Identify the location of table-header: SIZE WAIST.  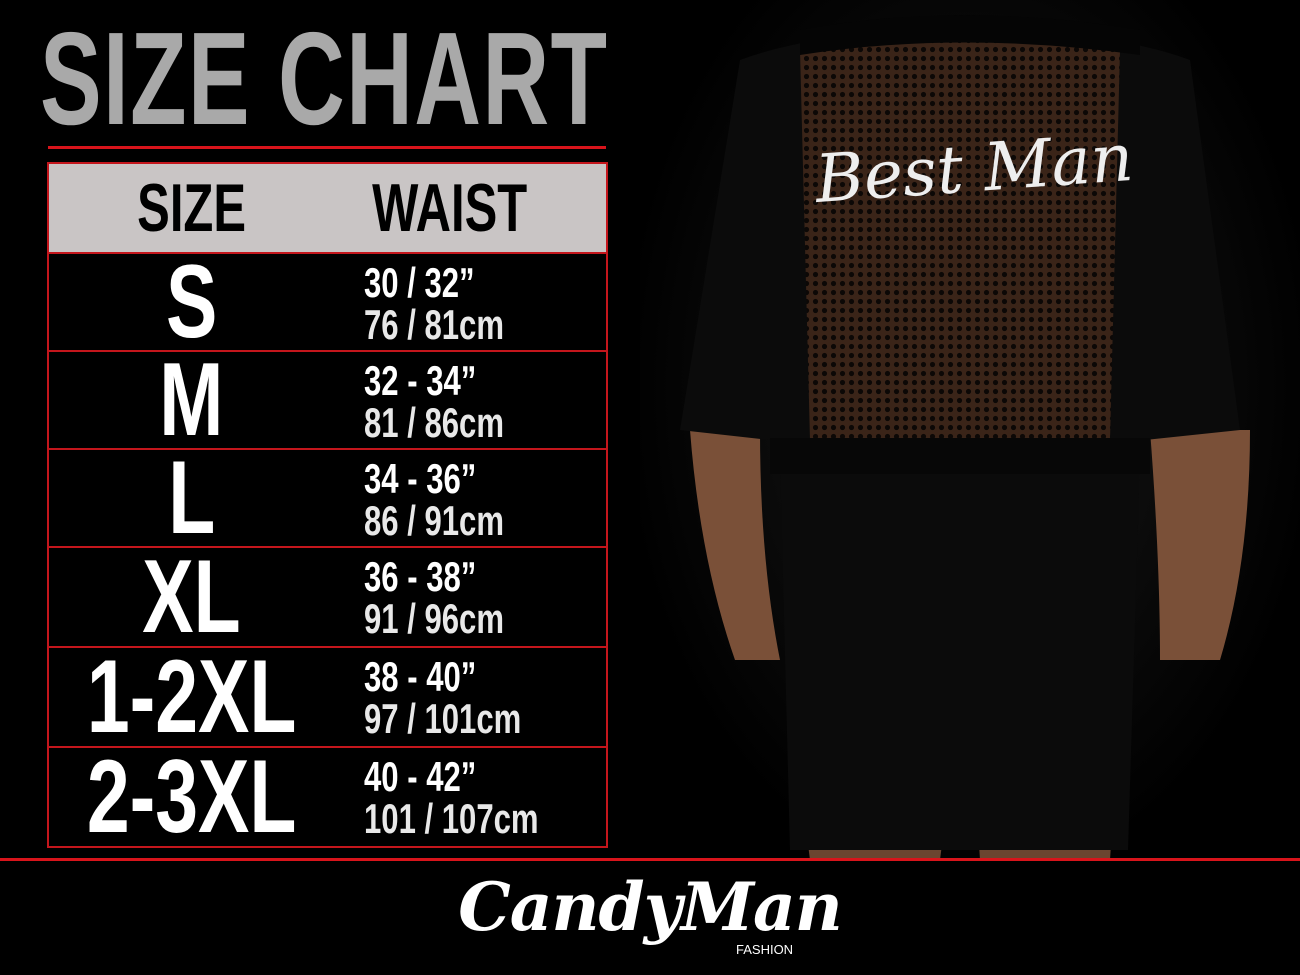
(327, 209).